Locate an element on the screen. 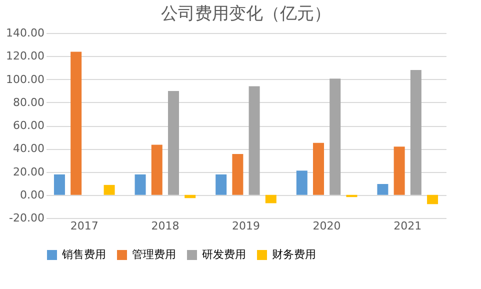 This screenshot has height=289, width=481. x-tick-label: 2021 is located at coordinates (408, 226).